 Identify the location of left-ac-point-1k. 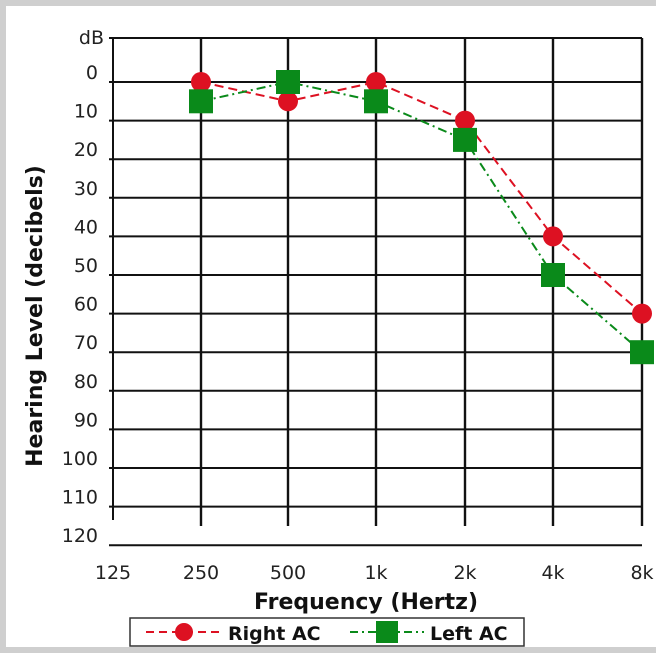
(376, 101).